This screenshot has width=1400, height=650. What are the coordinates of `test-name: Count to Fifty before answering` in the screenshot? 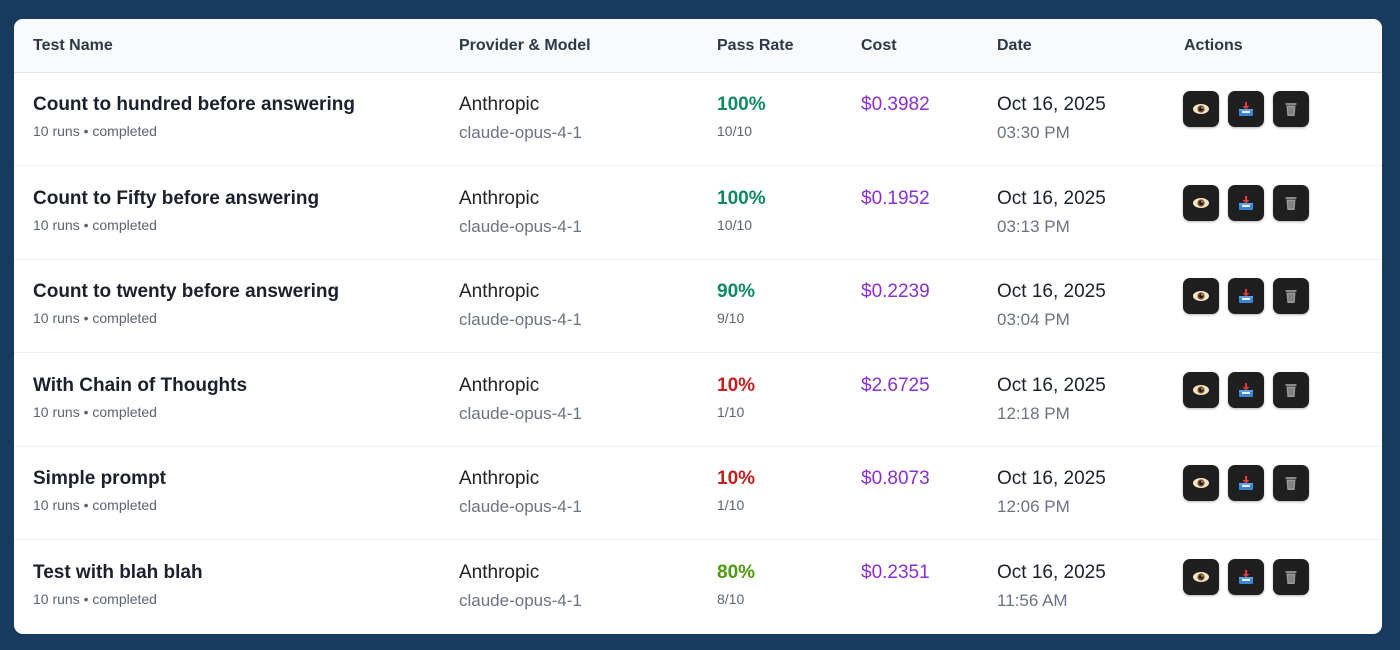 It's located at (176, 198).